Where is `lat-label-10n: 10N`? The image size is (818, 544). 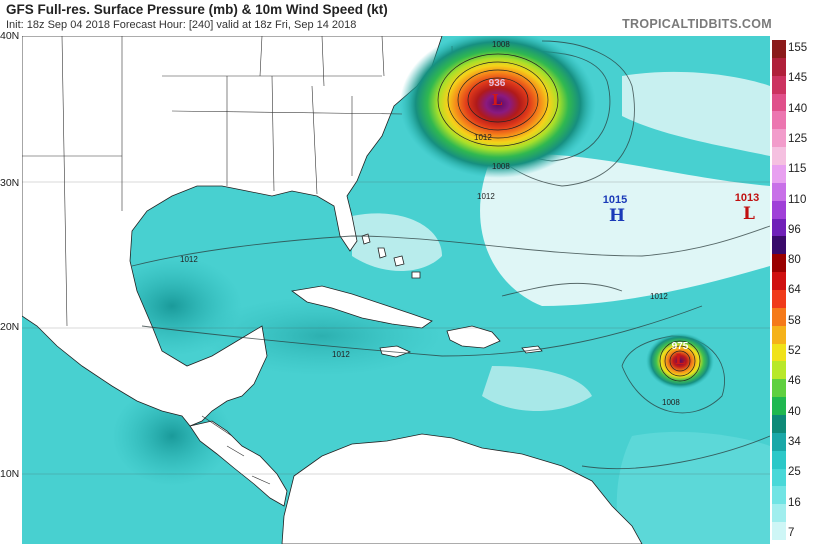 lat-label-10n: 10N is located at coordinates (10, 474).